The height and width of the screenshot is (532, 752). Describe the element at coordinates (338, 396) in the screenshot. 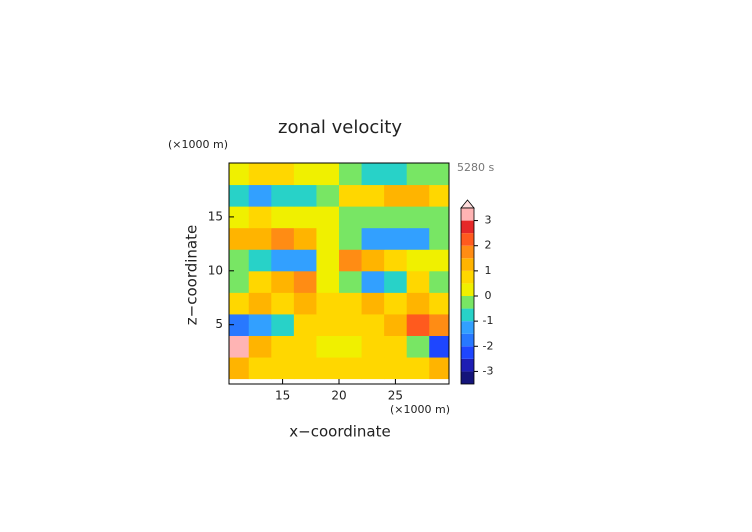

I see `x-tick-label: 20` at that location.